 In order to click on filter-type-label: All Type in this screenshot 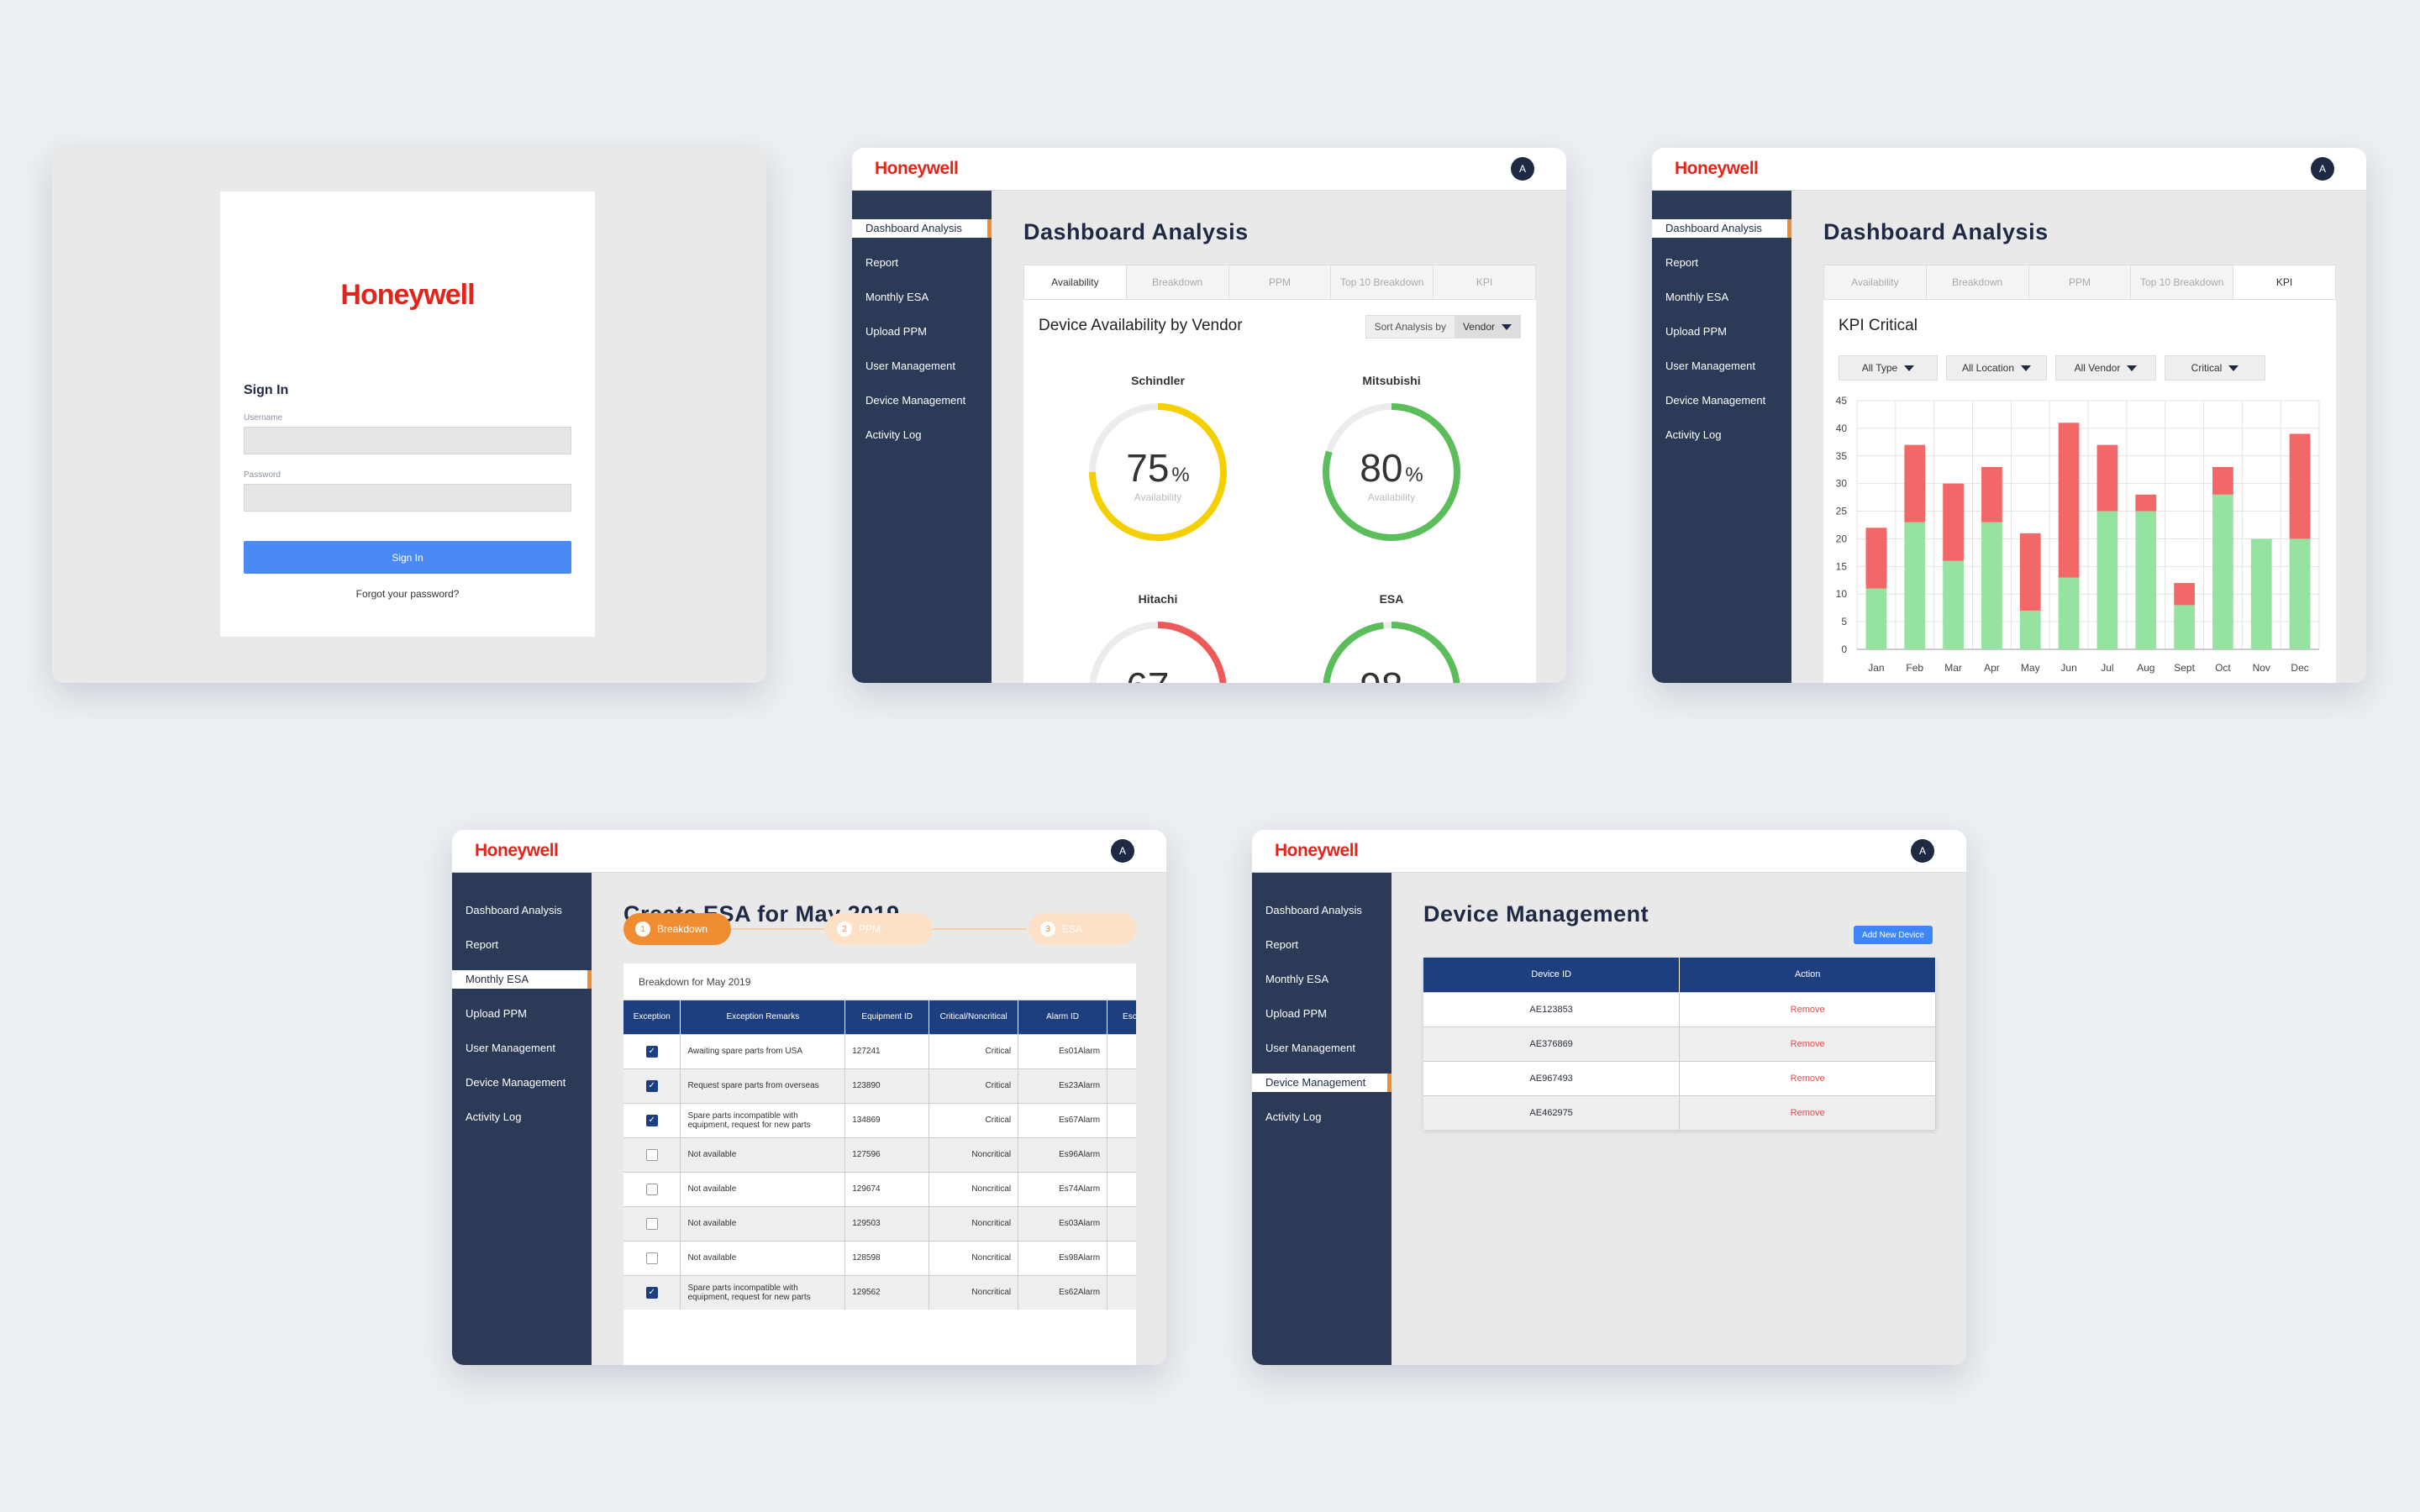, I will do `click(1879, 368)`.